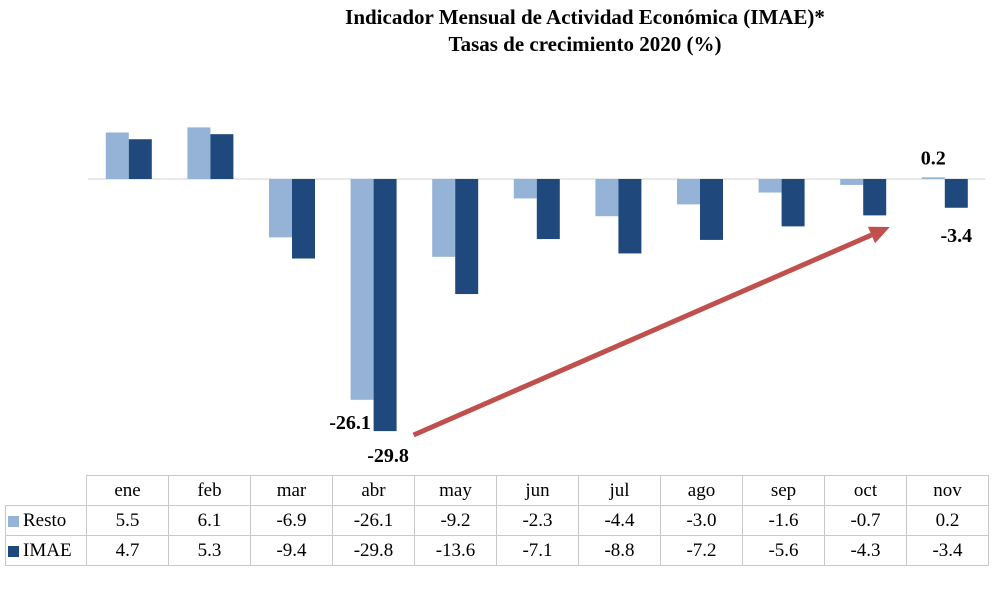 Image resolution: width=1006 pixels, height=590 pixels. Describe the element at coordinates (865, 550) in the screenshot. I see `table-cell: -4.3` at that location.